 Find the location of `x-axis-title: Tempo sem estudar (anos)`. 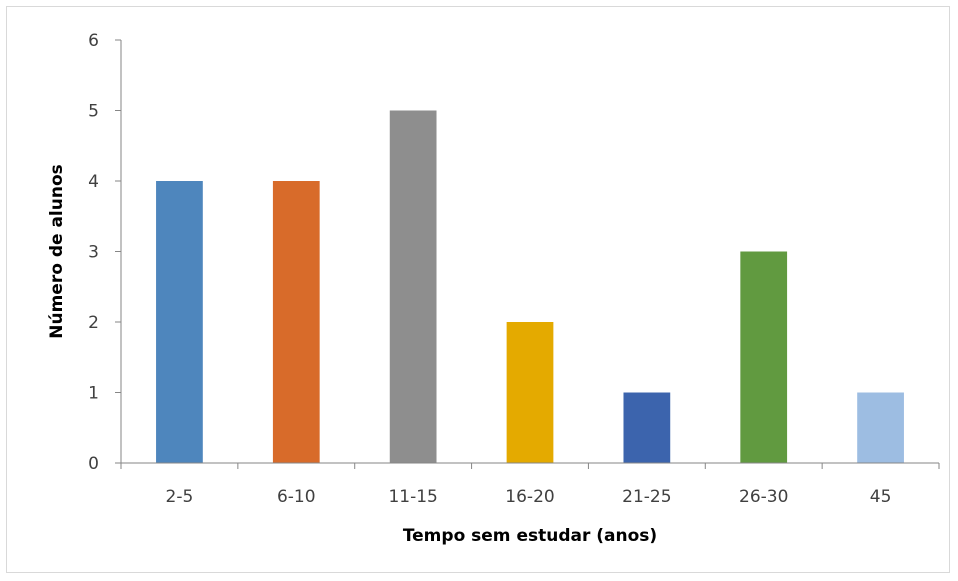

x-axis-title: Tempo sem estudar (anos) is located at coordinates (530, 536).